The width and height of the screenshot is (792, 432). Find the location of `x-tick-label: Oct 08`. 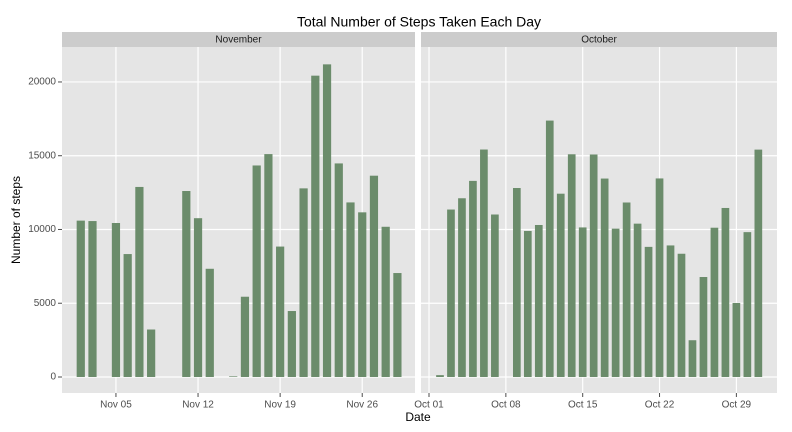

x-tick-label: Oct 08 is located at coordinates (506, 405).